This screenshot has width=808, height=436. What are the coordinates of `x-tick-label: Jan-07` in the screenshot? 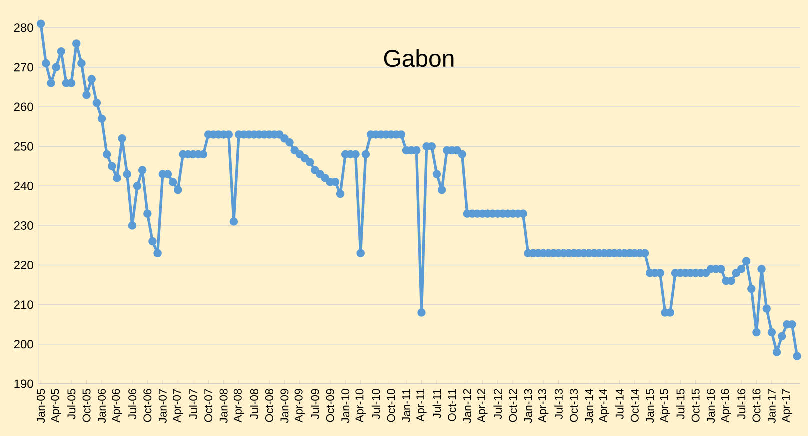 It's located at (162, 406).